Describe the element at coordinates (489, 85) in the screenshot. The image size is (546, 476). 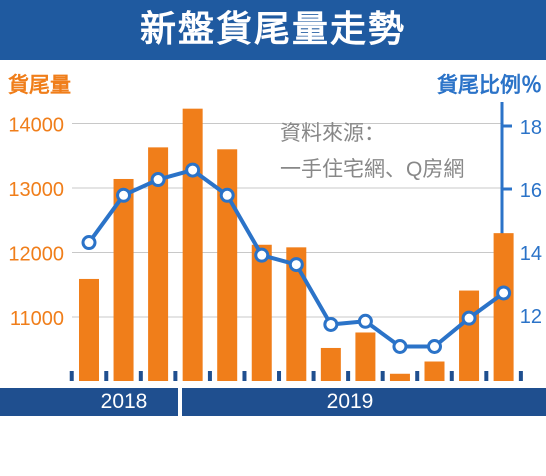
I see `right-axis-label: 貨尾比例％` at that location.